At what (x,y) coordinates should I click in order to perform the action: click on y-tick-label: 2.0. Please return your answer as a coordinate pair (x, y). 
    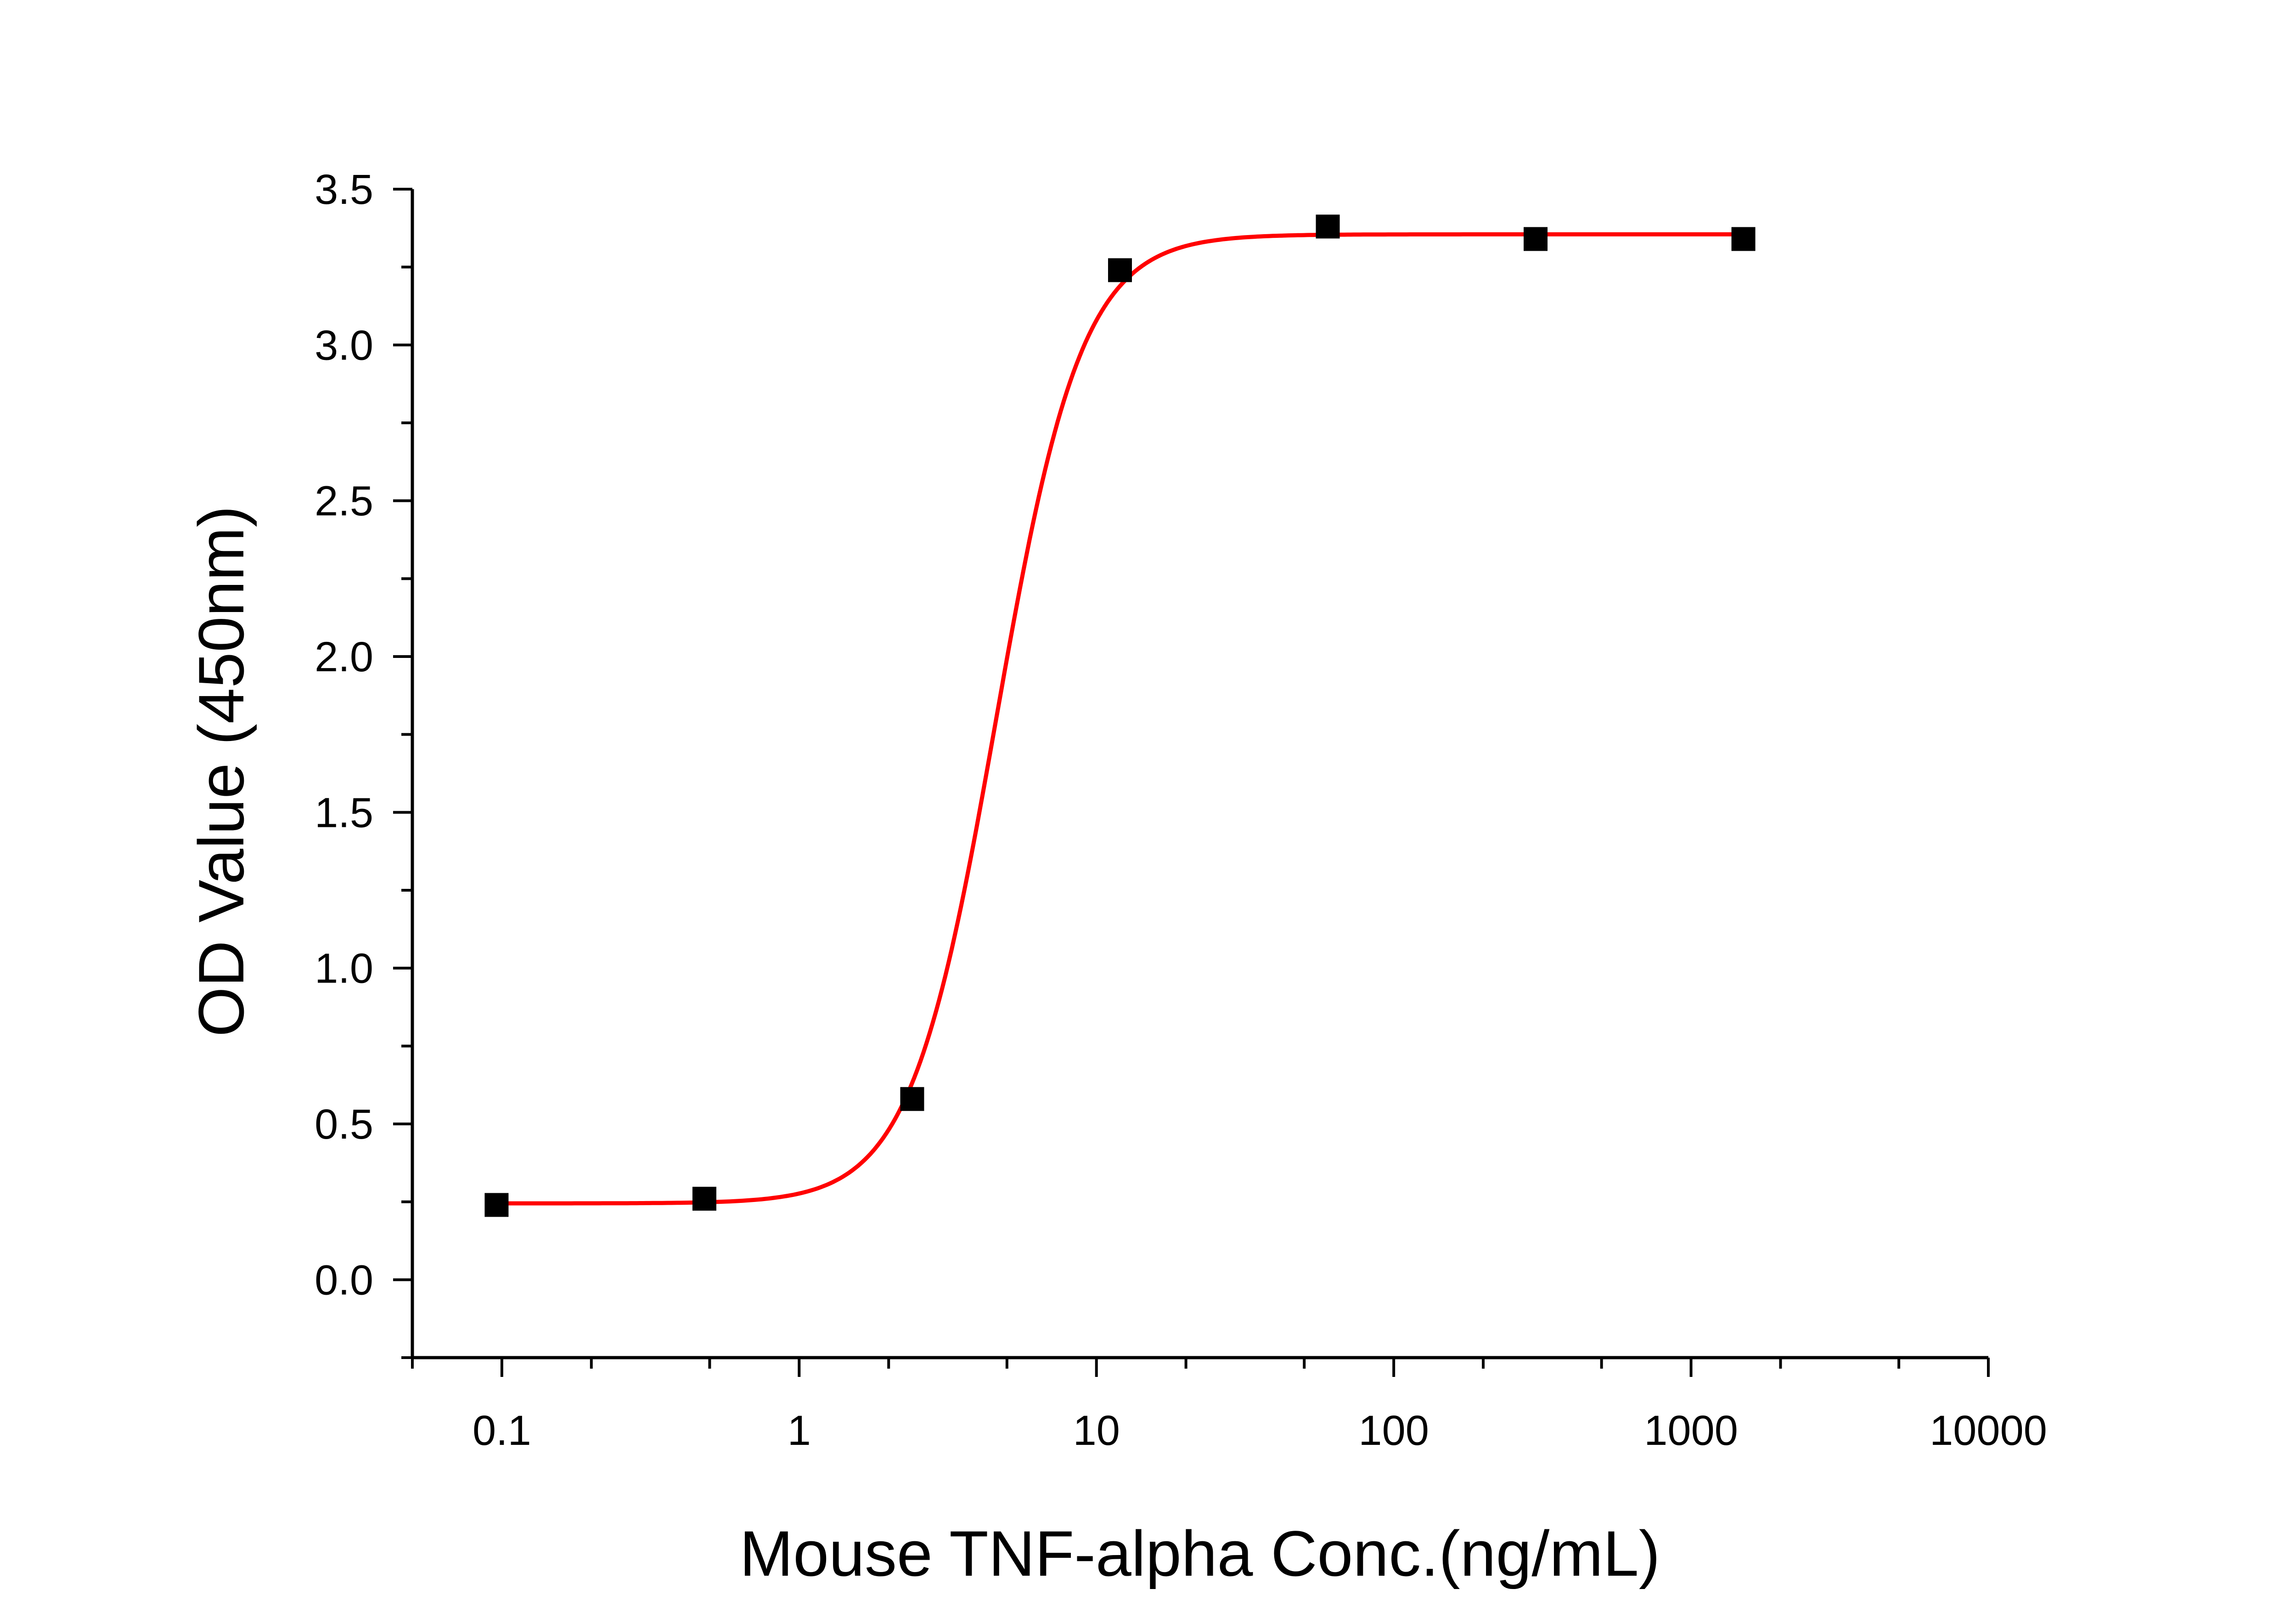
    Looking at the image, I should click on (344, 657).